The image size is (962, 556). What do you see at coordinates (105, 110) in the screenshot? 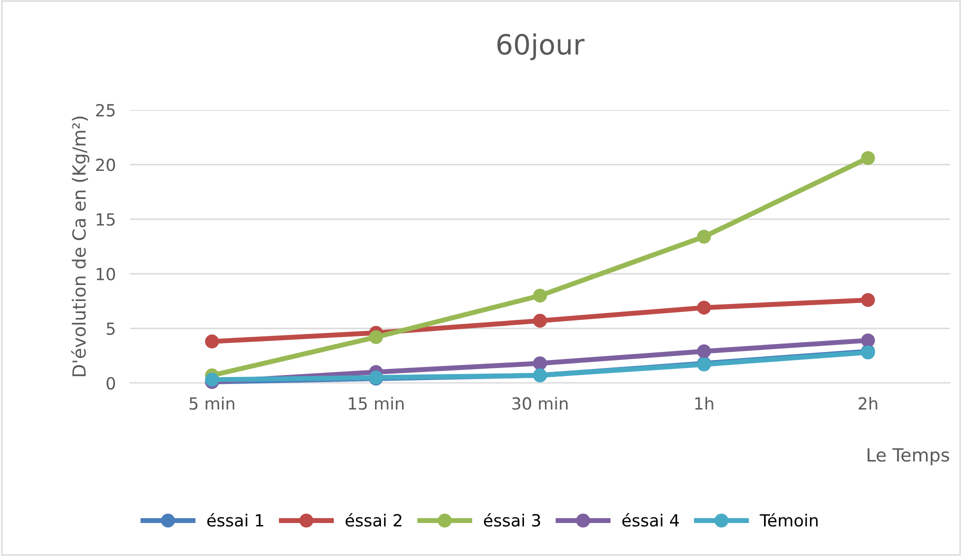
I see `y-tick-label: 25` at bounding box center [105, 110].